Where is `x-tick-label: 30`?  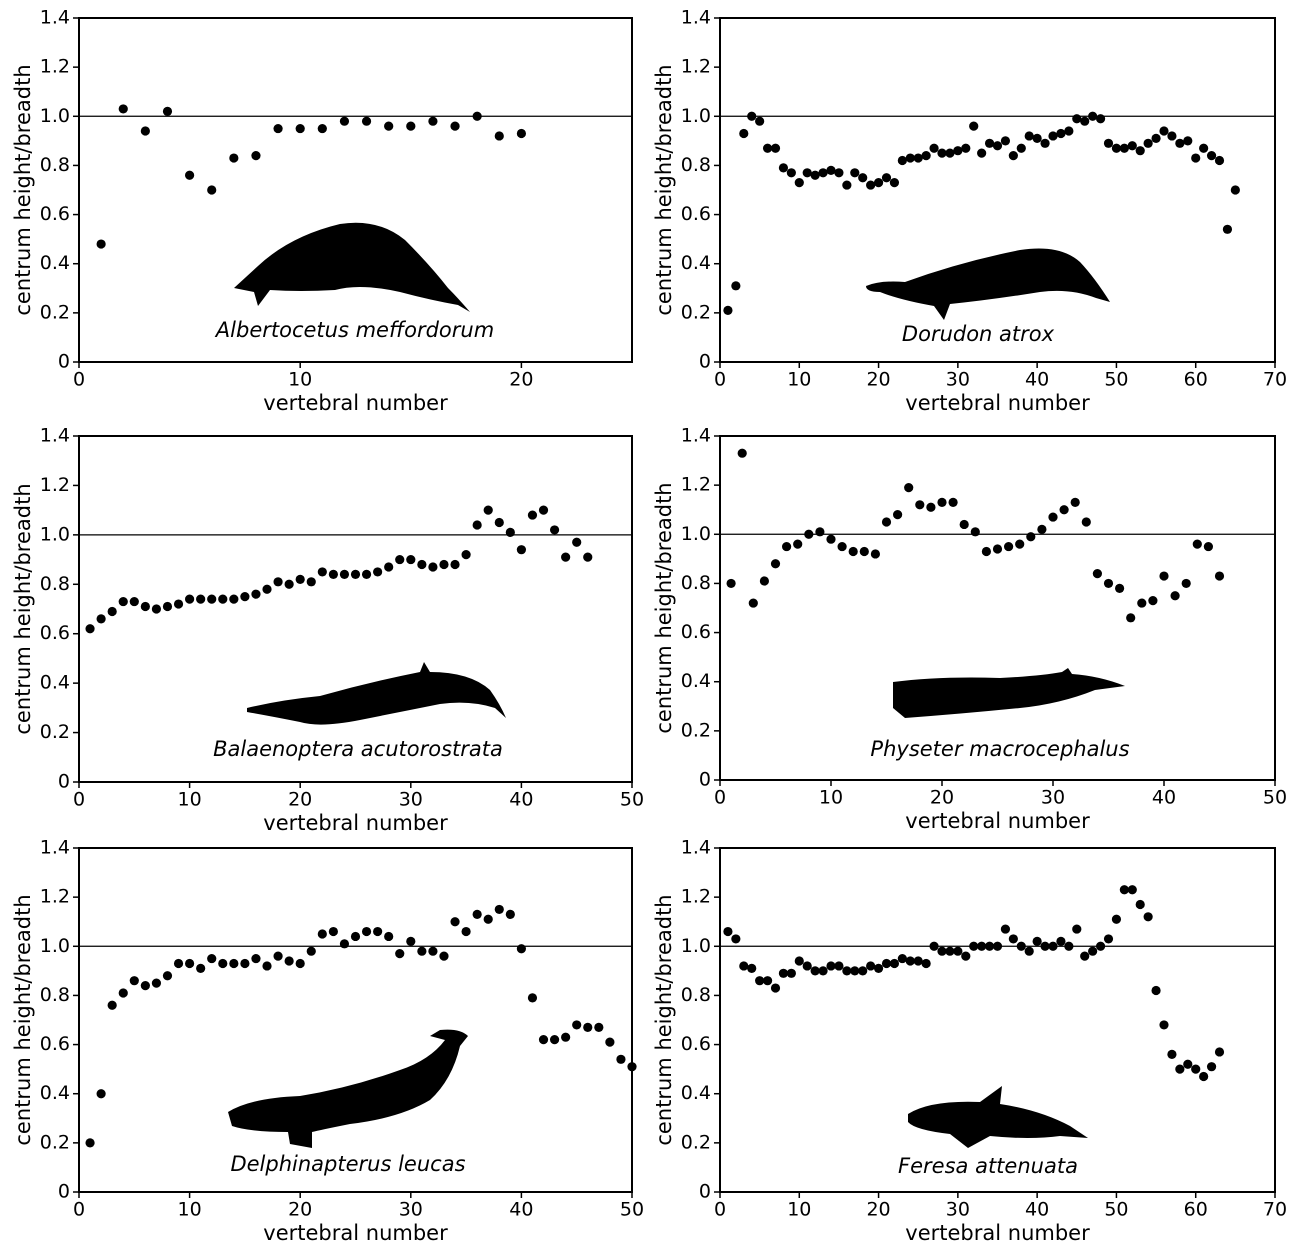
x-tick-label: 30 is located at coordinates (958, 380).